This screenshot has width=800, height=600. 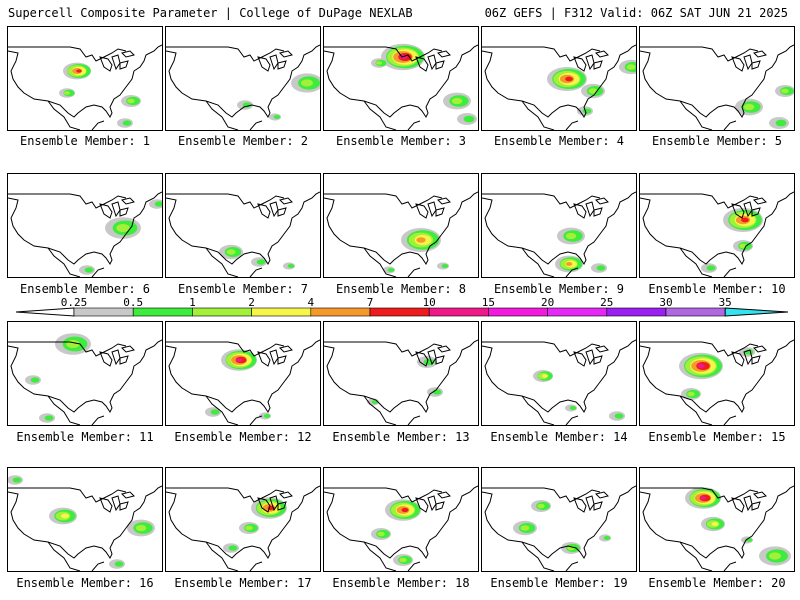 I want to click on colorbar-tick-label: 25, so click(x=606, y=302).